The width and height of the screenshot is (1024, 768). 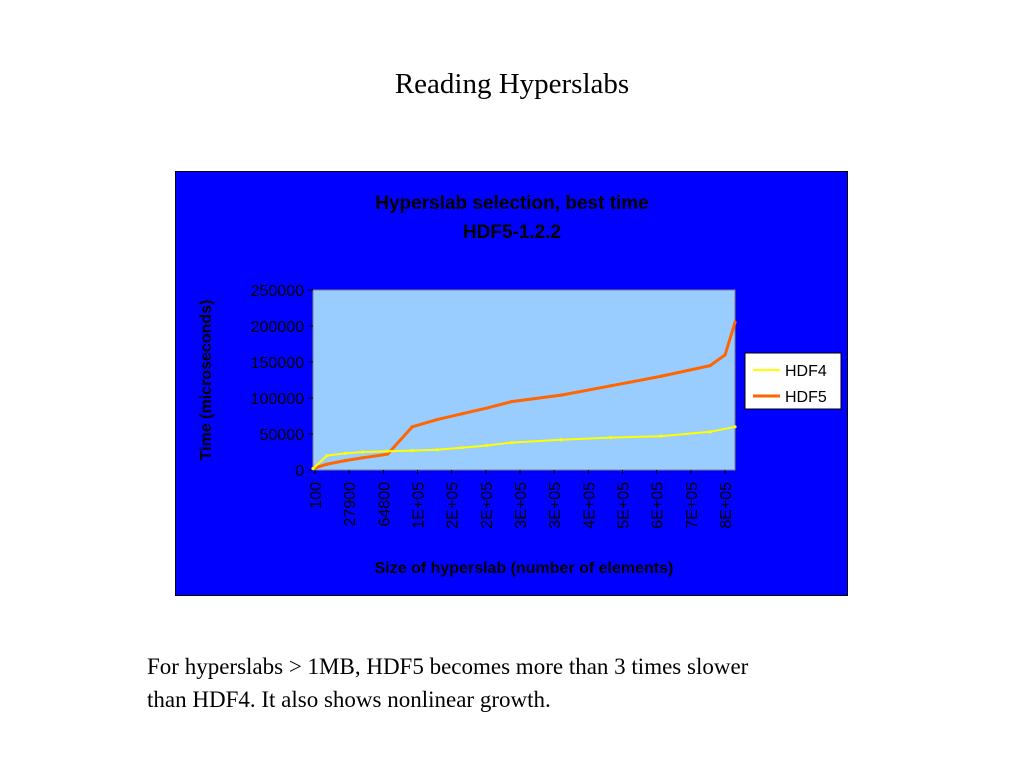 I want to click on legend-label-hdf5: HDF5, so click(x=806, y=397).